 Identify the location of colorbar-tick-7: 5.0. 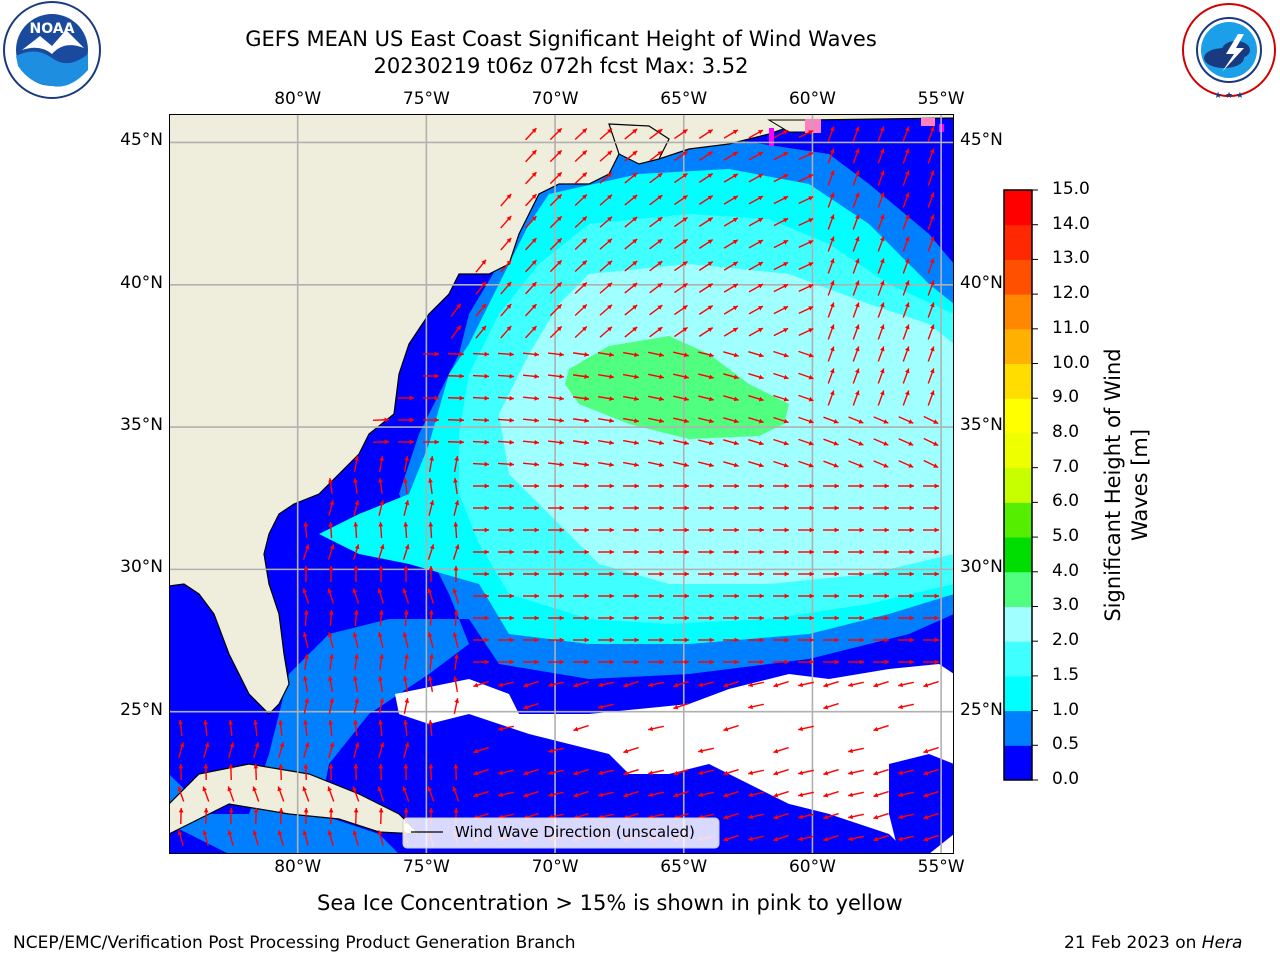
(1066, 536).